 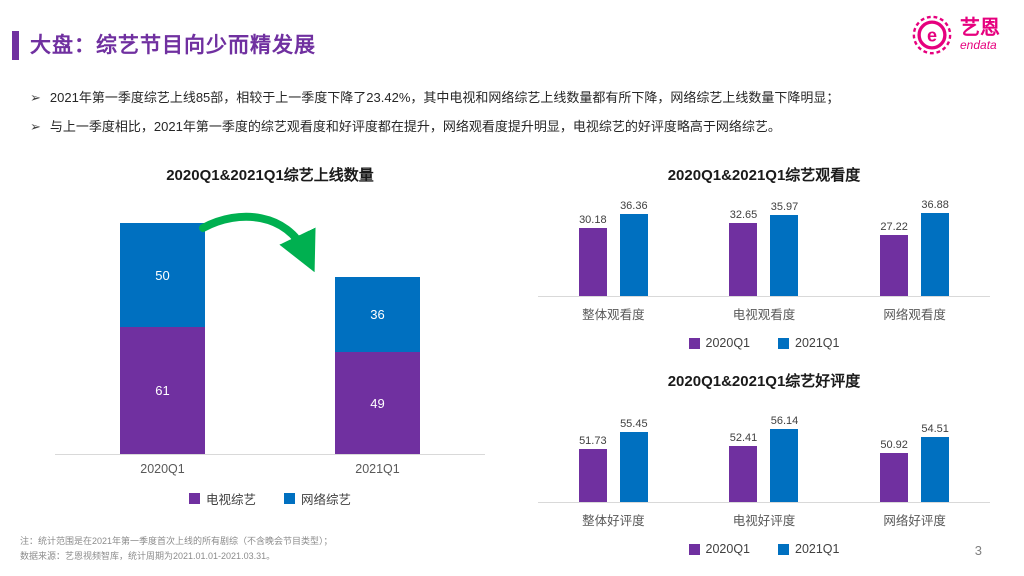 What do you see at coordinates (935, 429) in the screenshot?
I see `bar-value-label: 54.51` at bounding box center [935, 429].